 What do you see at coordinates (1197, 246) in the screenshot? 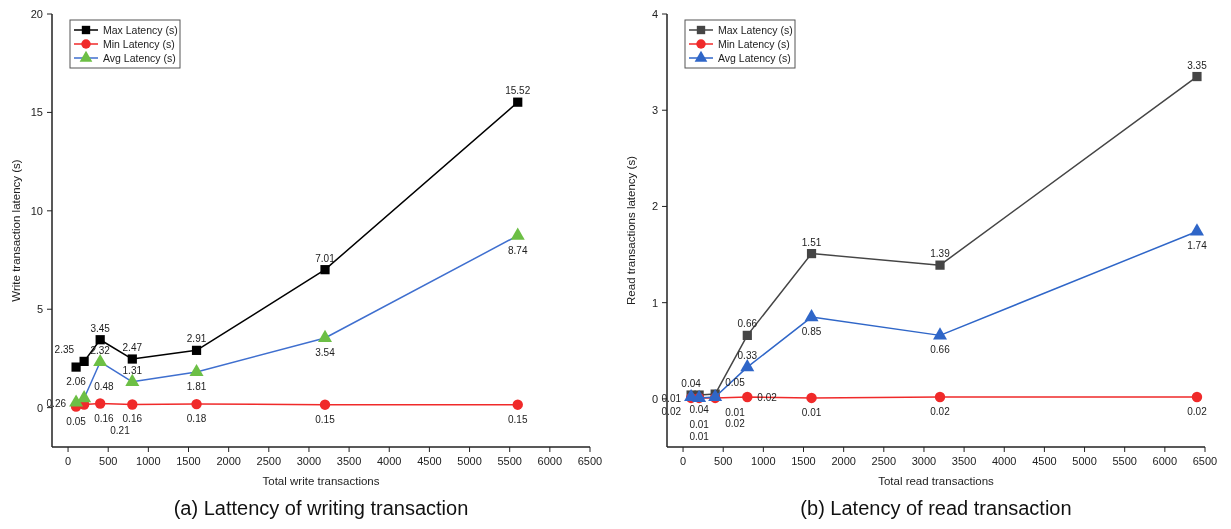
I see `data-label: 1.74` at bounding box center [1197, 246].